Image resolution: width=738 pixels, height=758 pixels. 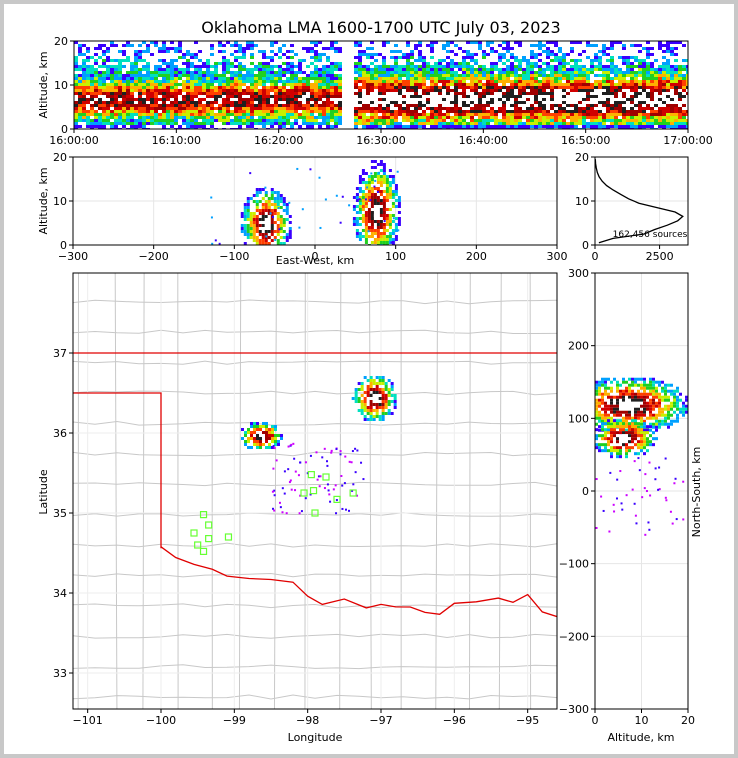 What do you see at coordinates (203, 515) in the screenshot?
I see `station-marker` at bounding box center [203, 515].